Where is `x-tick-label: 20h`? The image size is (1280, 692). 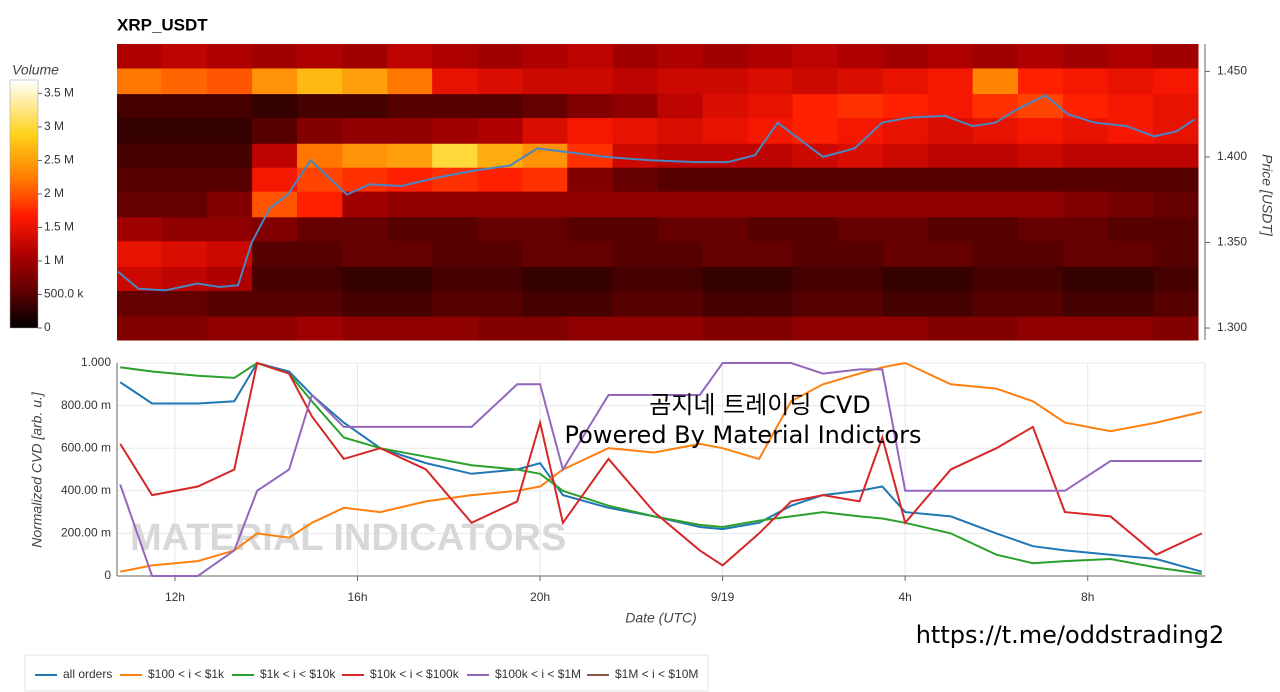
x-tick-label: 20h is located at coordinates (540, 597).